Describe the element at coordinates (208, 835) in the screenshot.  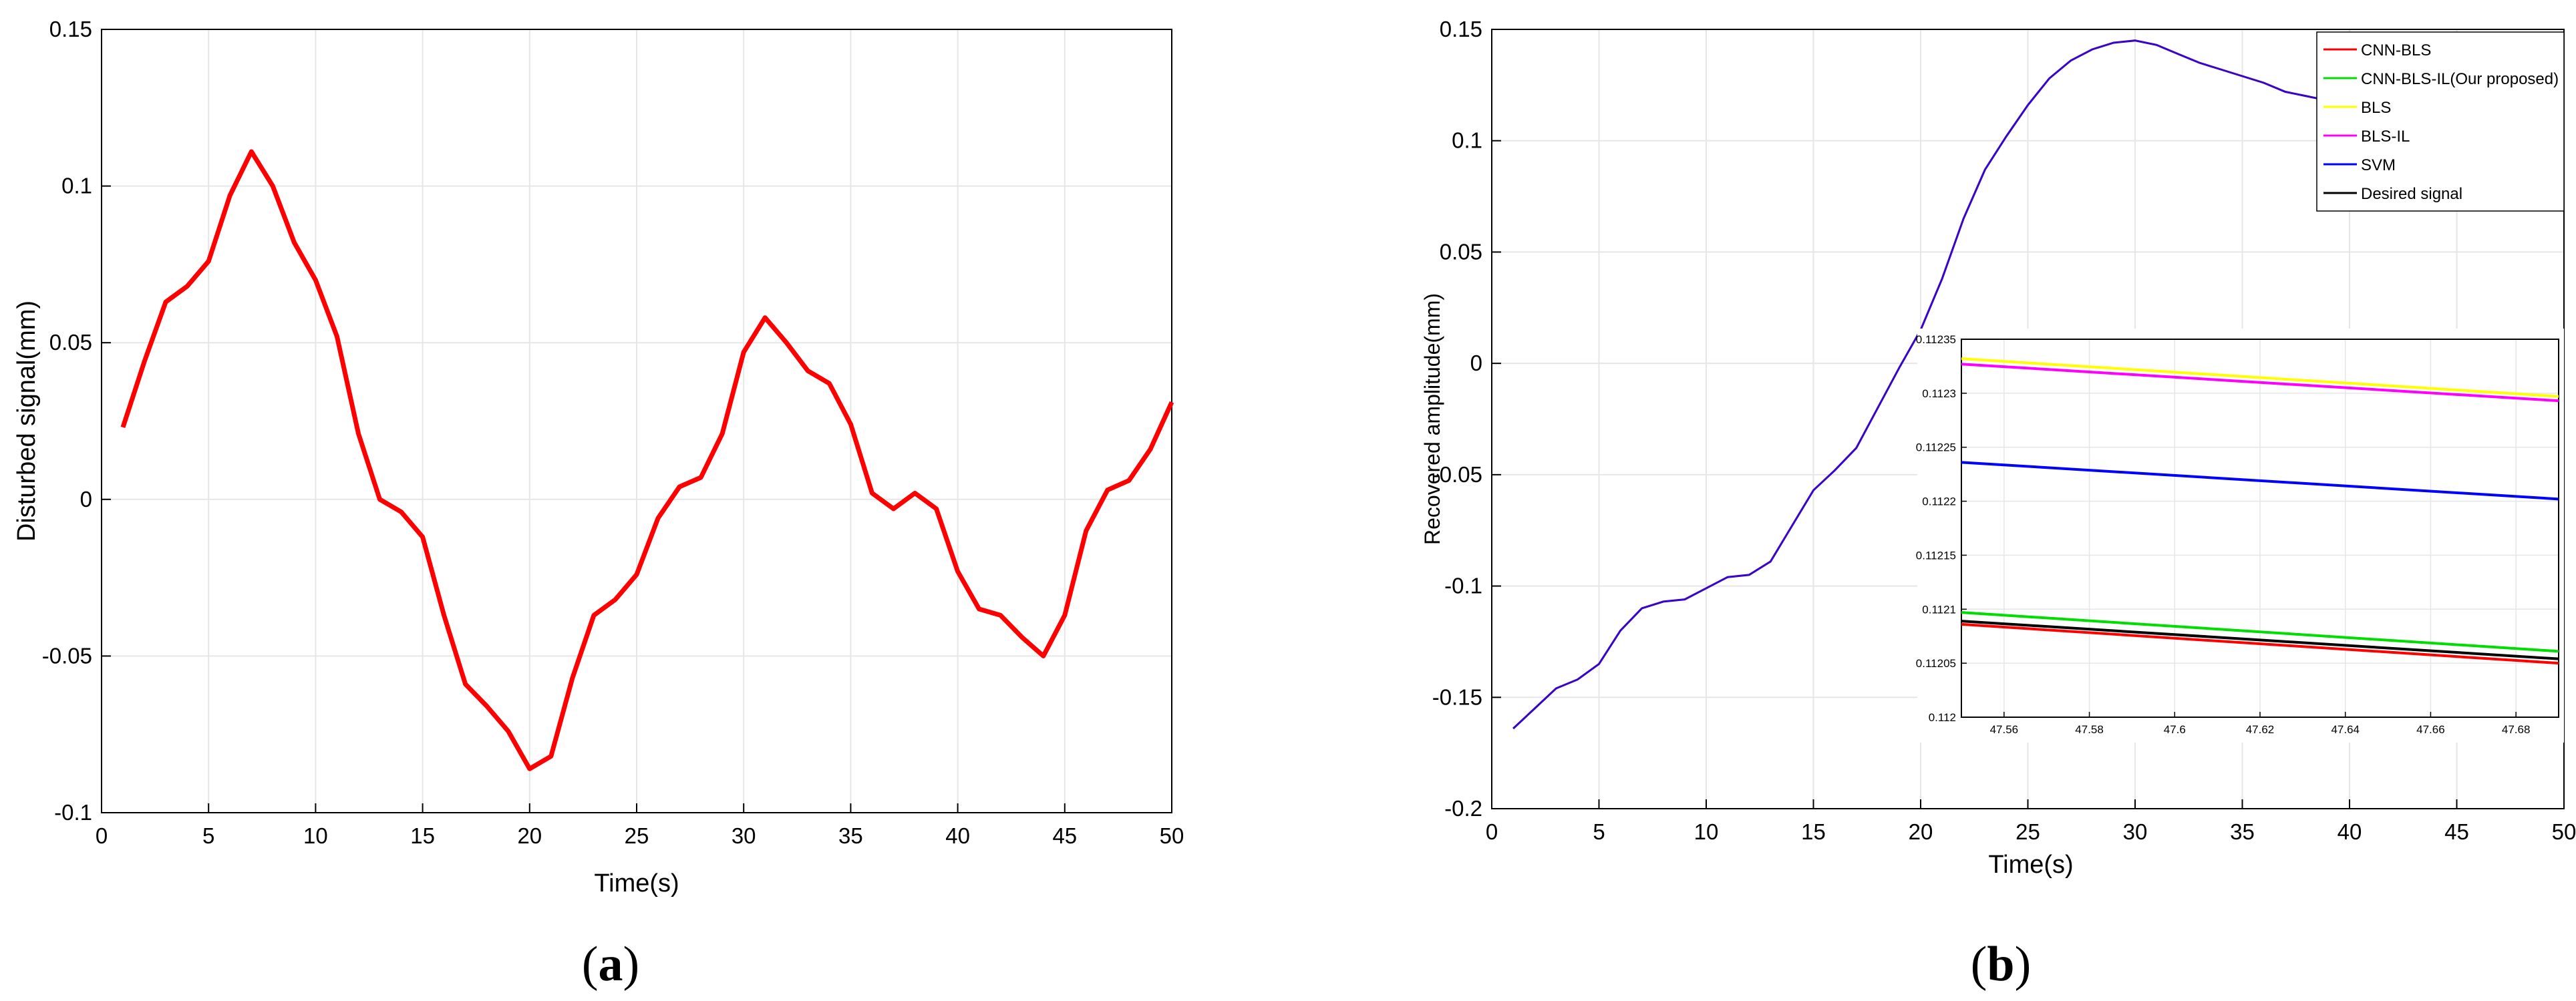
I see `a-x-tick-label: 5` at that location.